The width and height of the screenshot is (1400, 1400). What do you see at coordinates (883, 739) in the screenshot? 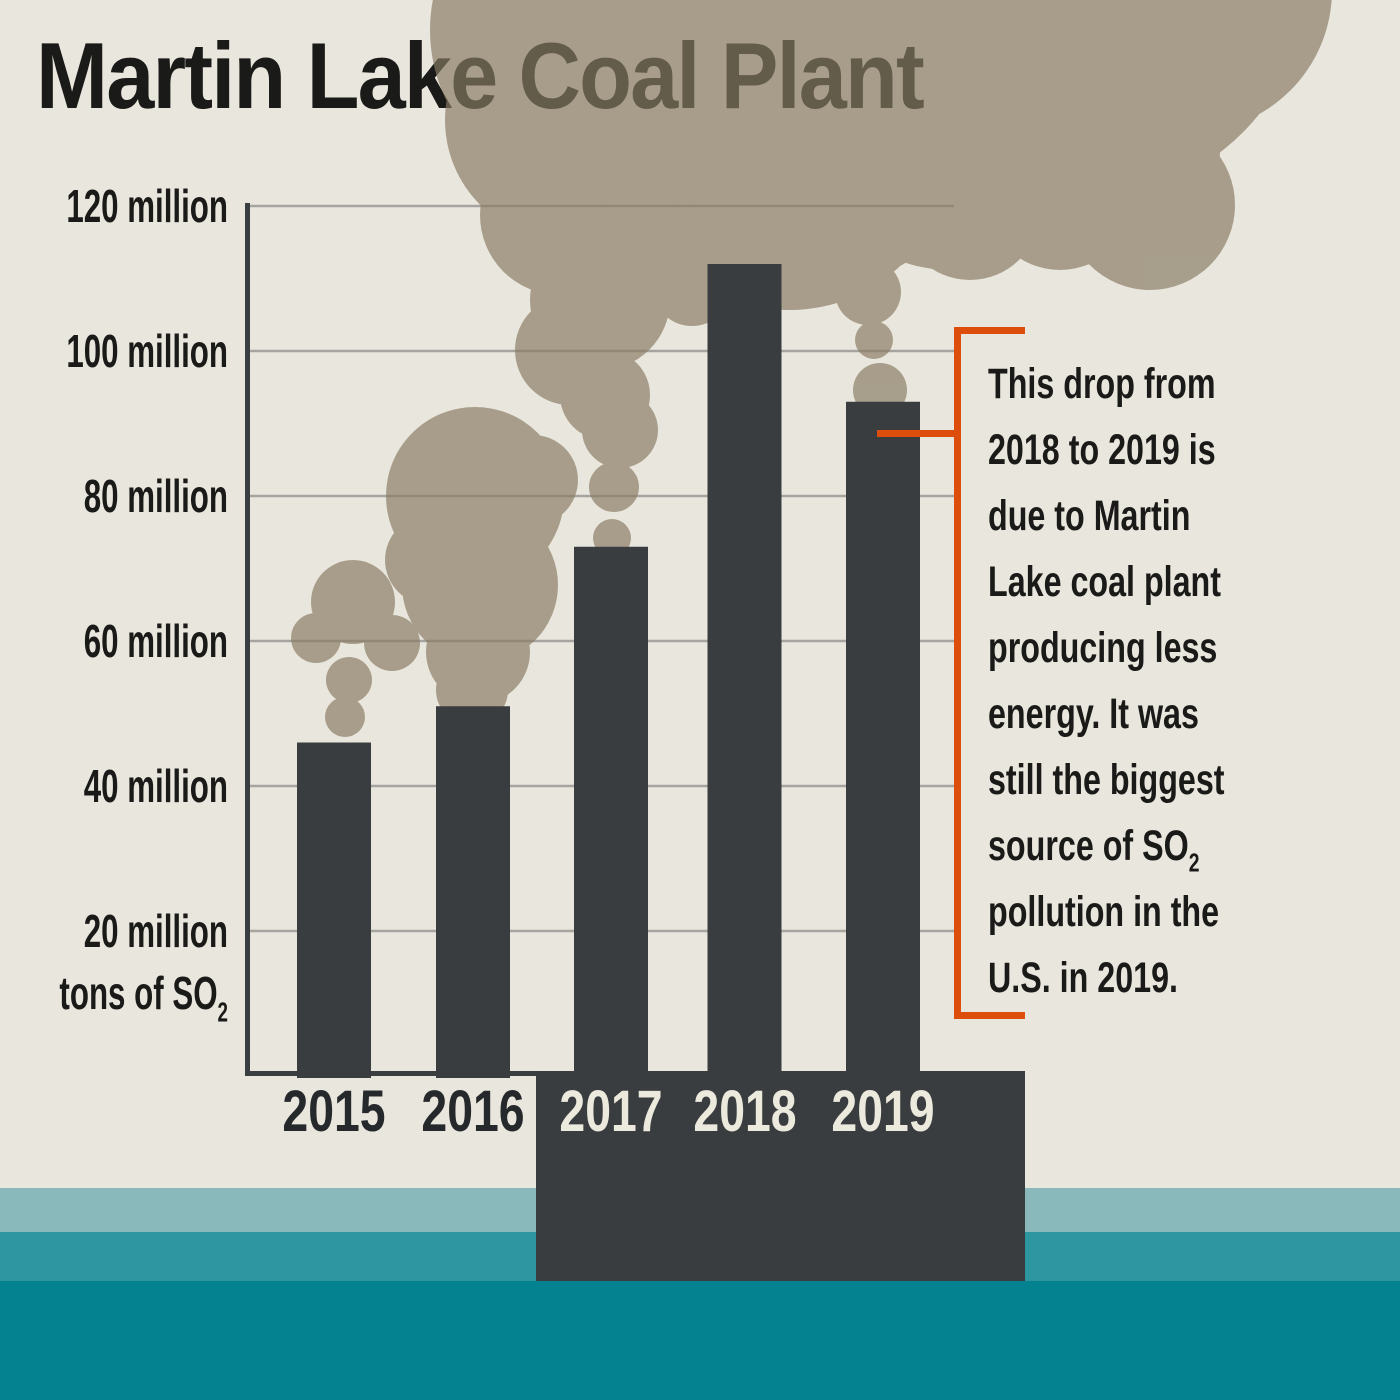
I see `bar-2019` at bounding box center [883, 739].